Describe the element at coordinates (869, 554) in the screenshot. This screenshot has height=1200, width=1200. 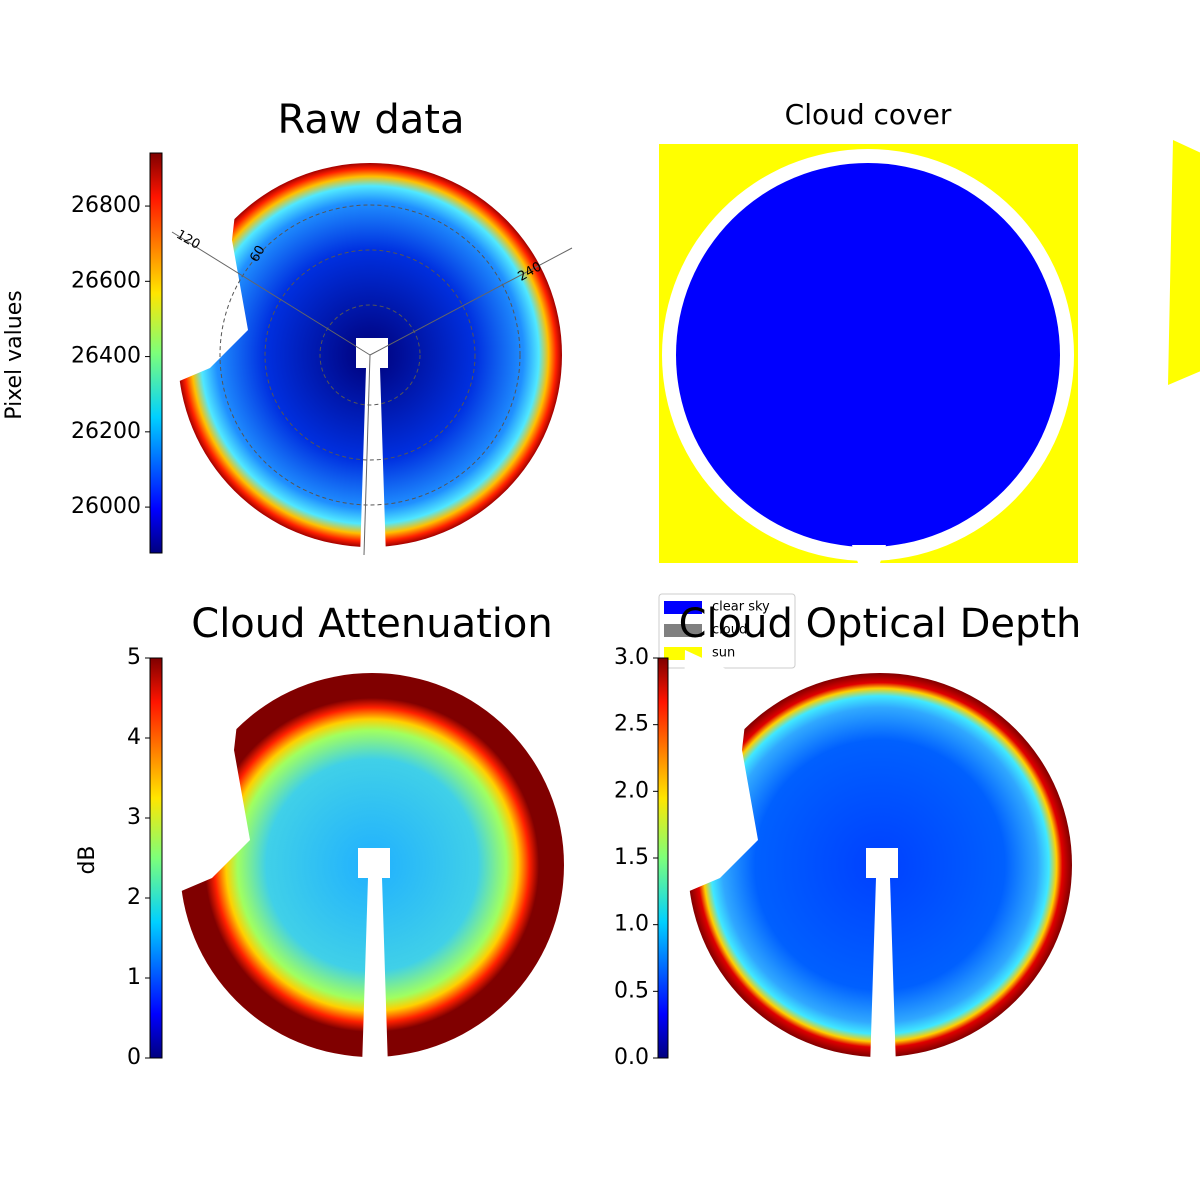
I see `pole-gap` at that location.